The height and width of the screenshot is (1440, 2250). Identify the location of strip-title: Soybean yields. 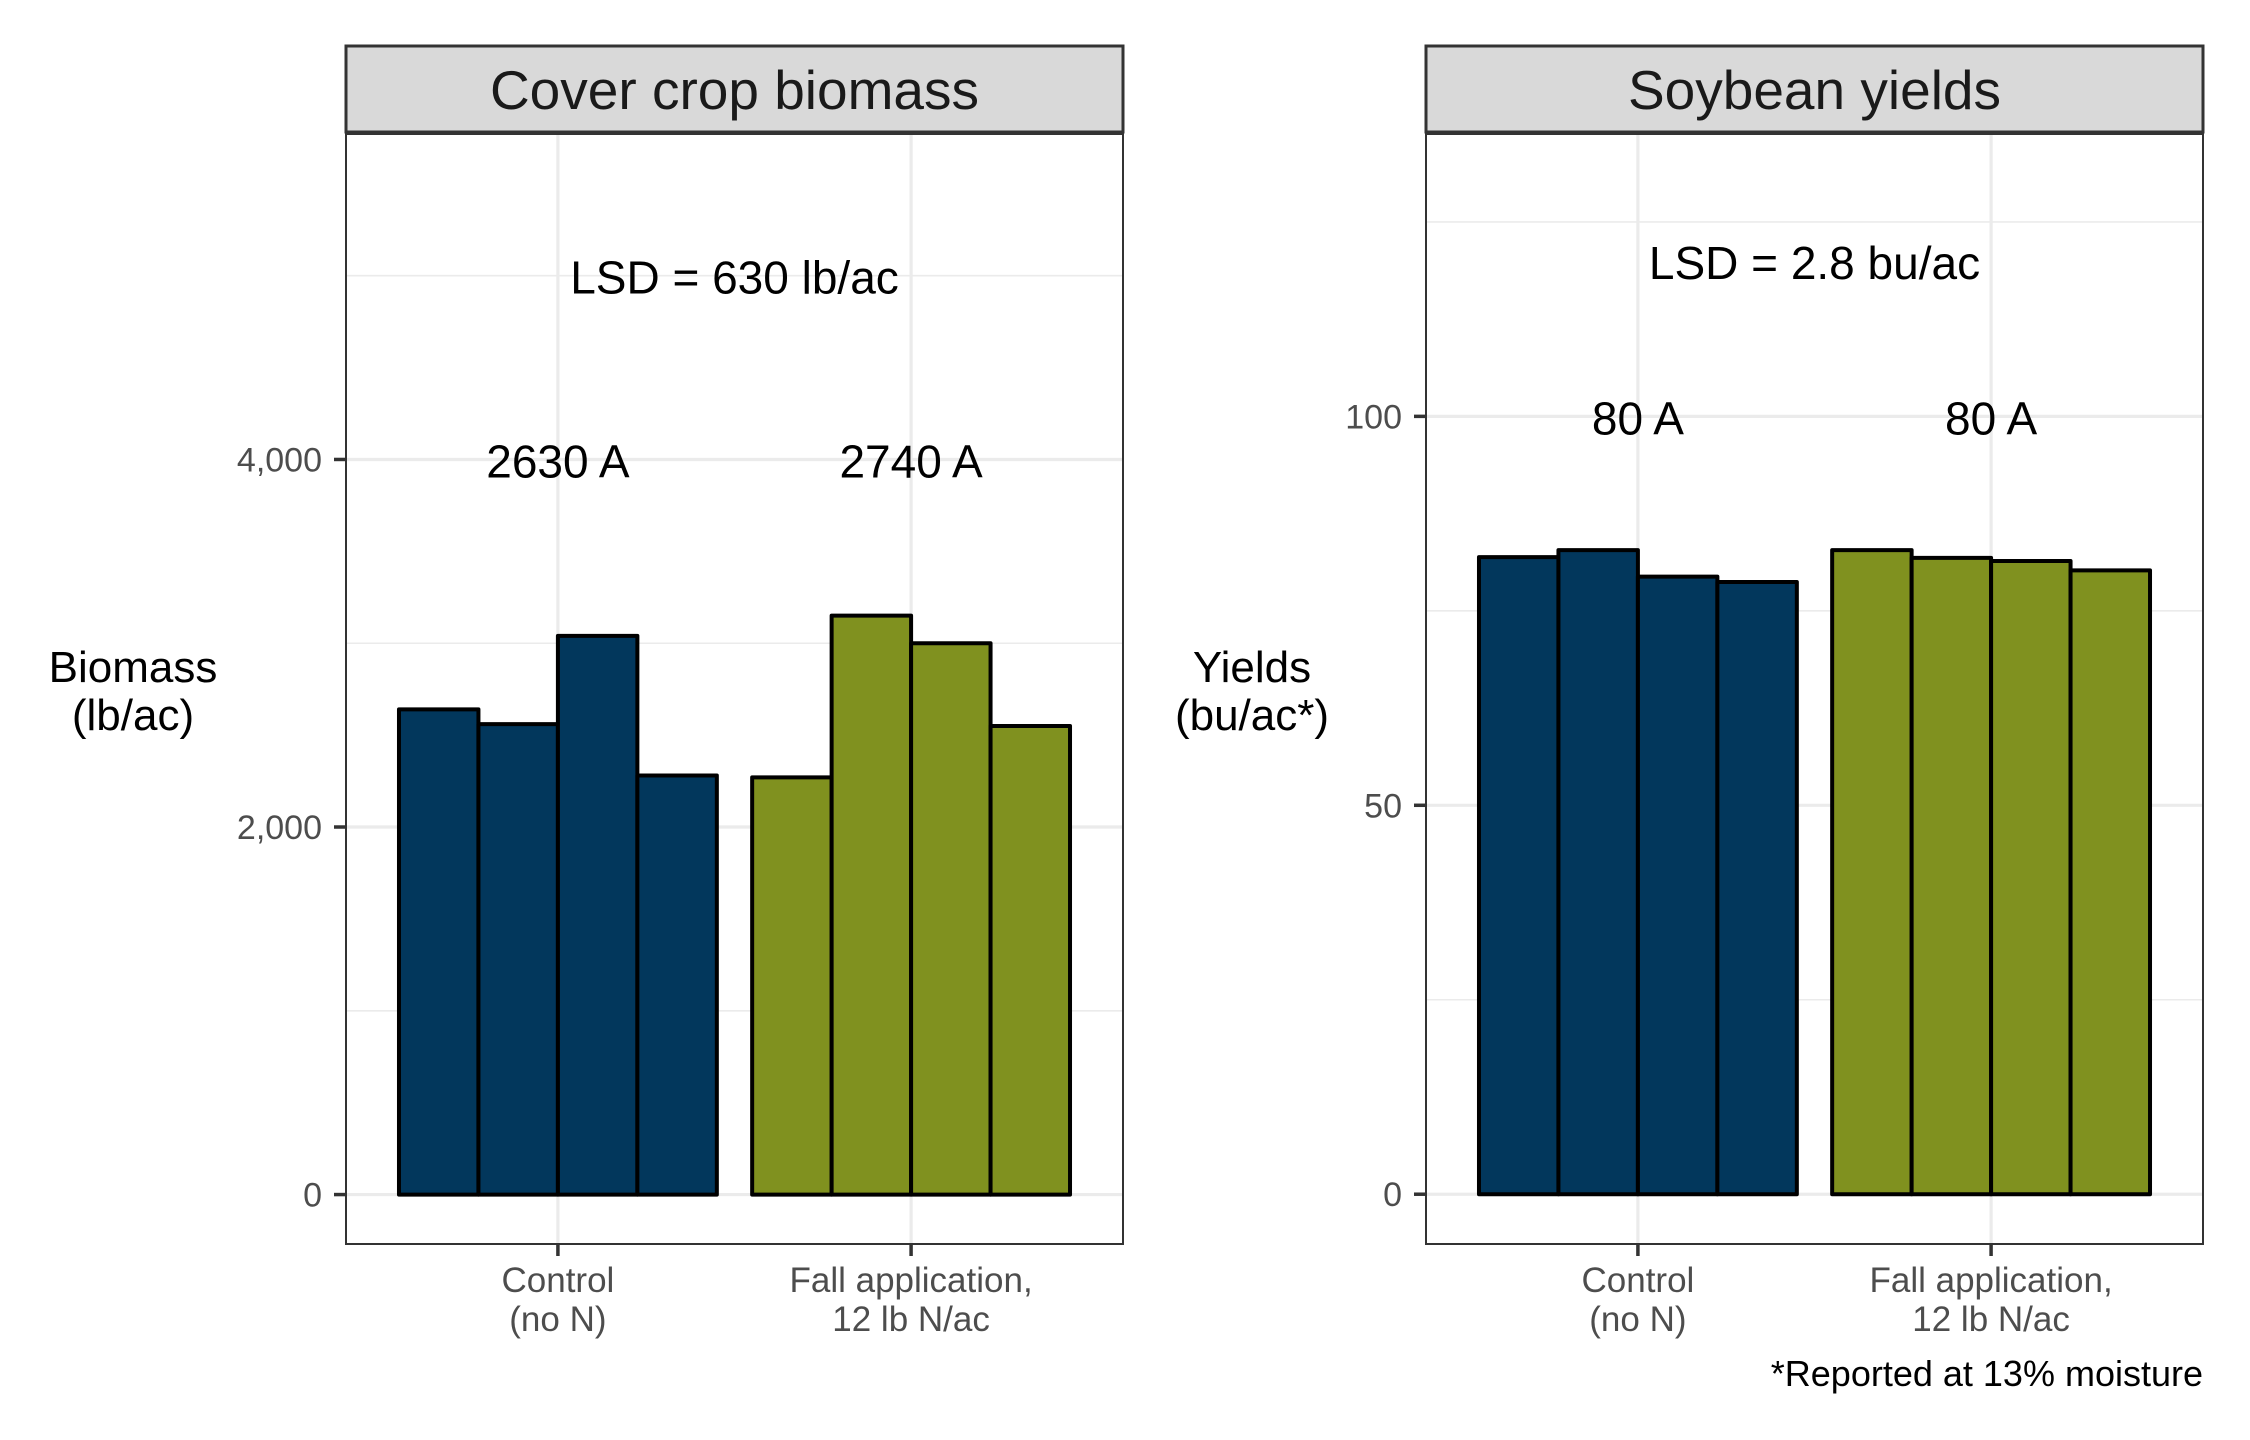
(1814, 90).